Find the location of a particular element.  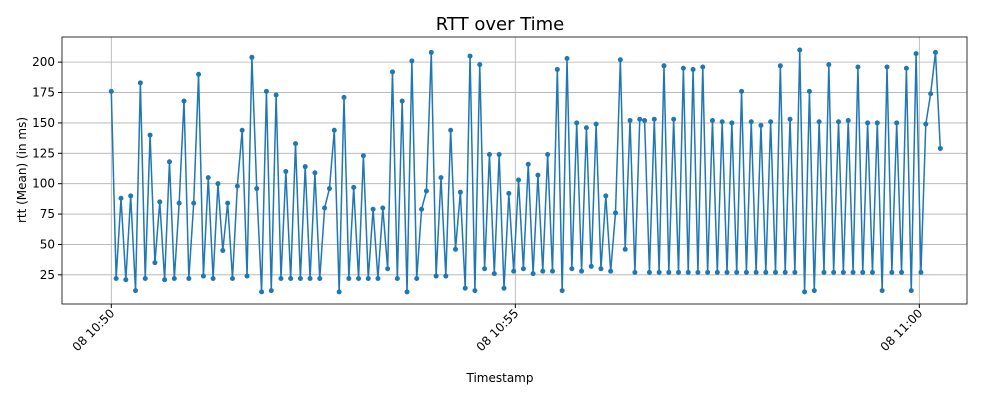

y-tick-label: 125 is located at coordinates (43, 153).